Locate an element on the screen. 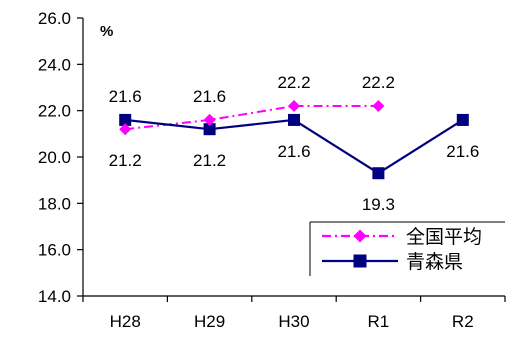 This screenshot has width=521, height=340. data-label-8: 21.6 is located at coordinates (462, 151).